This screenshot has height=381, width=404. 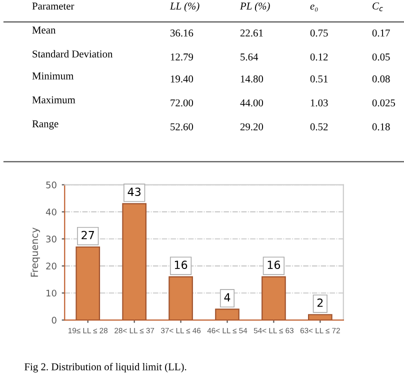 What do you see at coordinates (319, 126) in the screenshot?
I see `text: 0.52` at bounding box center [319, 126].